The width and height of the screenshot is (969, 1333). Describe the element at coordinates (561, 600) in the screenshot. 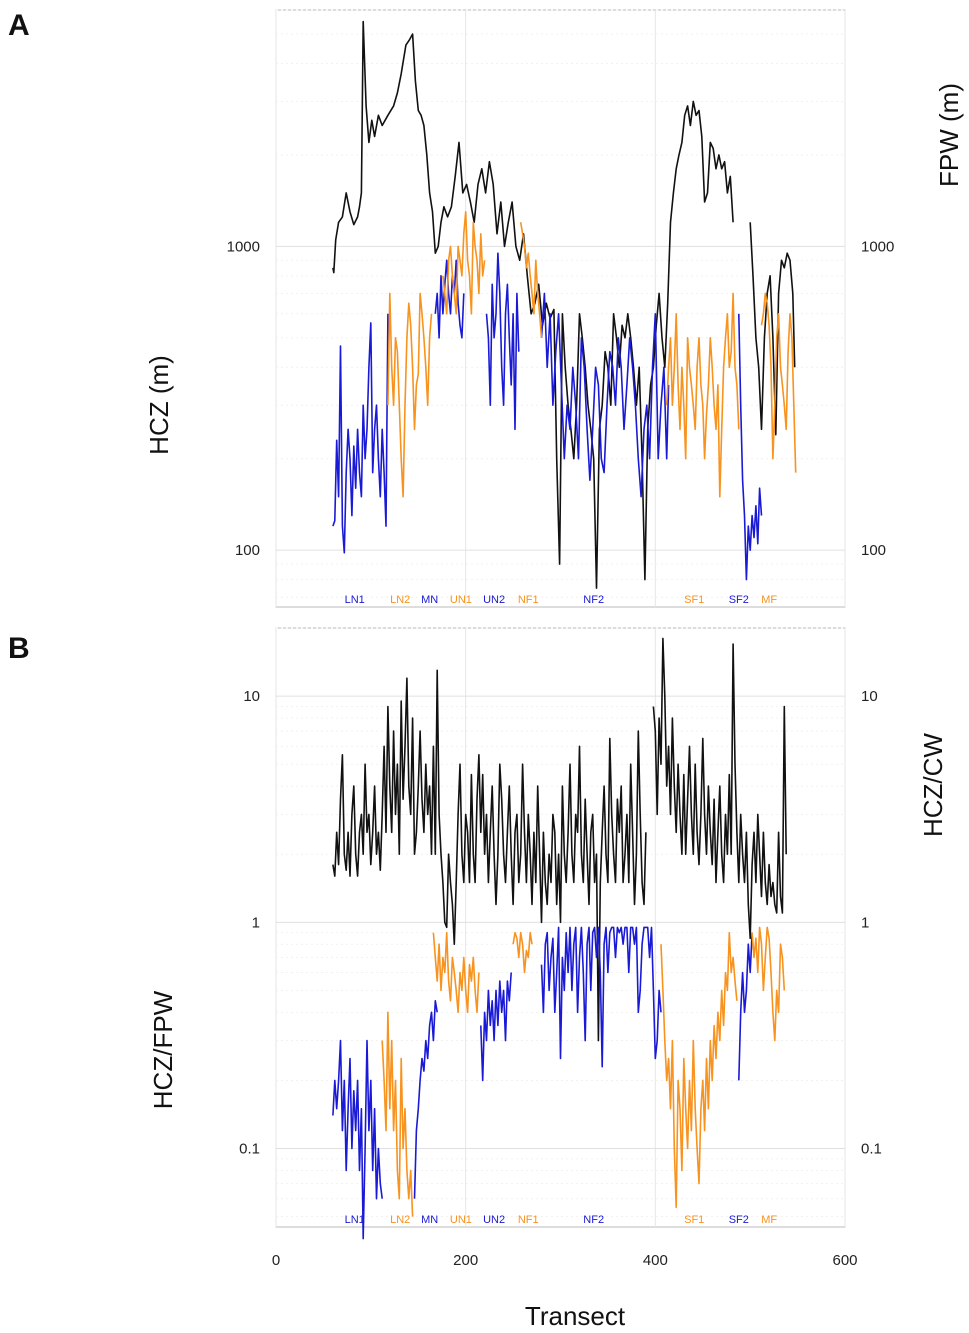

I see `segment-labels-a: LN1 LN2 MN UN1 UN2 NF1 NF2 SF1 SF2 MF` at that location.